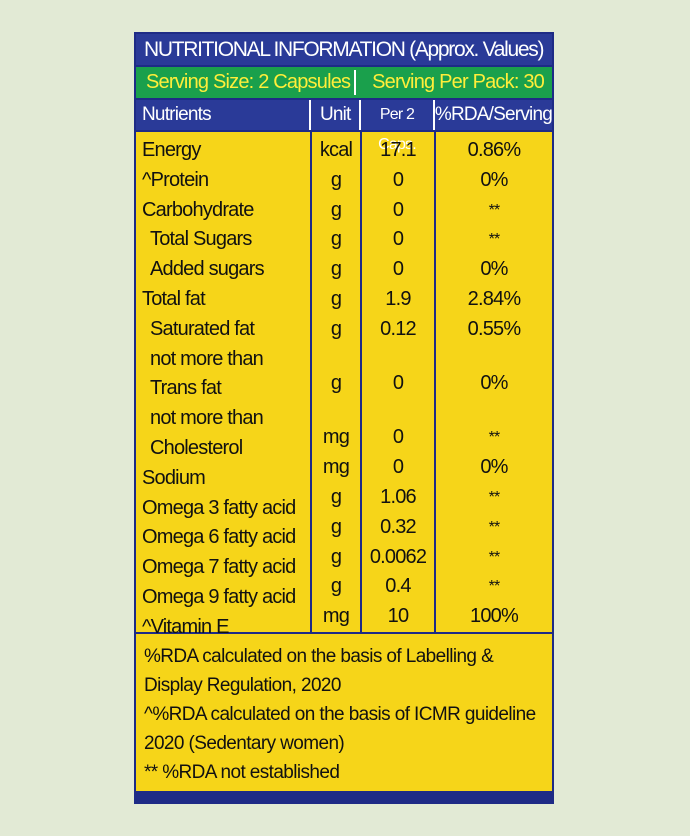 Image resolution: width=690 pixels, height=836 pixels. What do you see at coordinates (201, 239) in the screenshot?
I see `nutrient-name: Total Sugars` at bounding box center [201, 239].